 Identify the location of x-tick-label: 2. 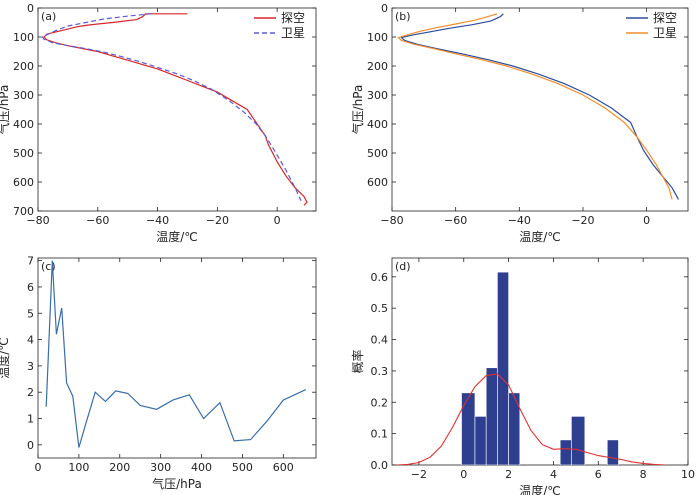
(508, 474).